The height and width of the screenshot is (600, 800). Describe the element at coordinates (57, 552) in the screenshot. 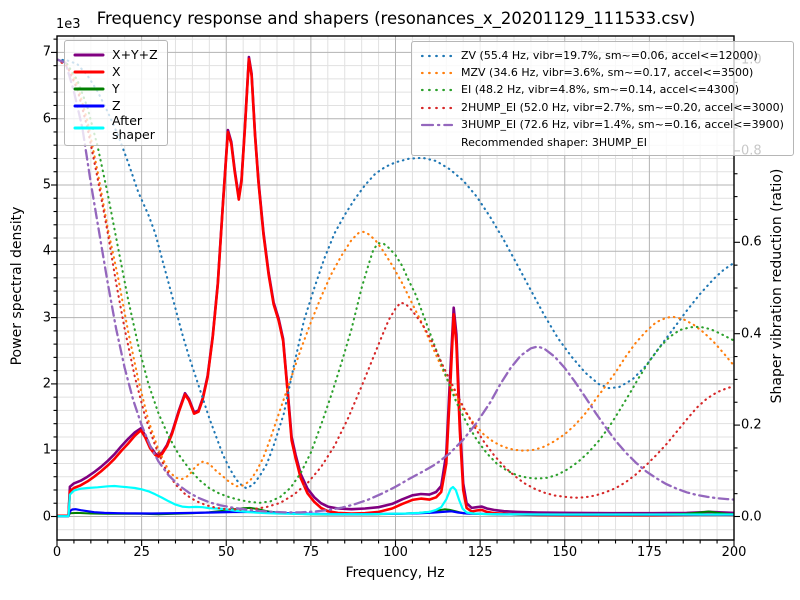

I see `x-tick-label: 0` at that location.